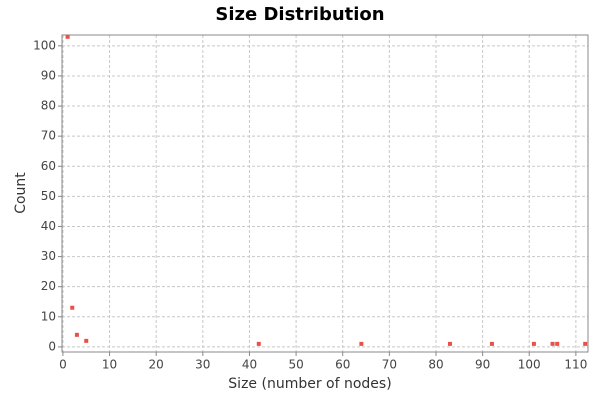 This screenshot has height=400, width=600. I want to click on y-tick-label: 50, so click(48, 196).